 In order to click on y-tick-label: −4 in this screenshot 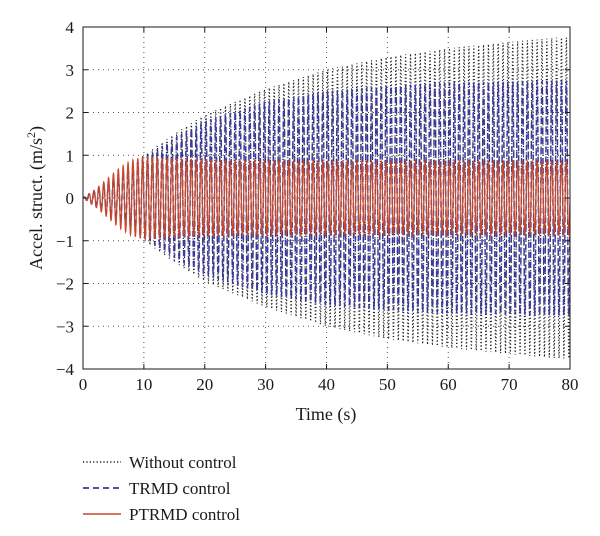, I will do `click(65, 369)`.